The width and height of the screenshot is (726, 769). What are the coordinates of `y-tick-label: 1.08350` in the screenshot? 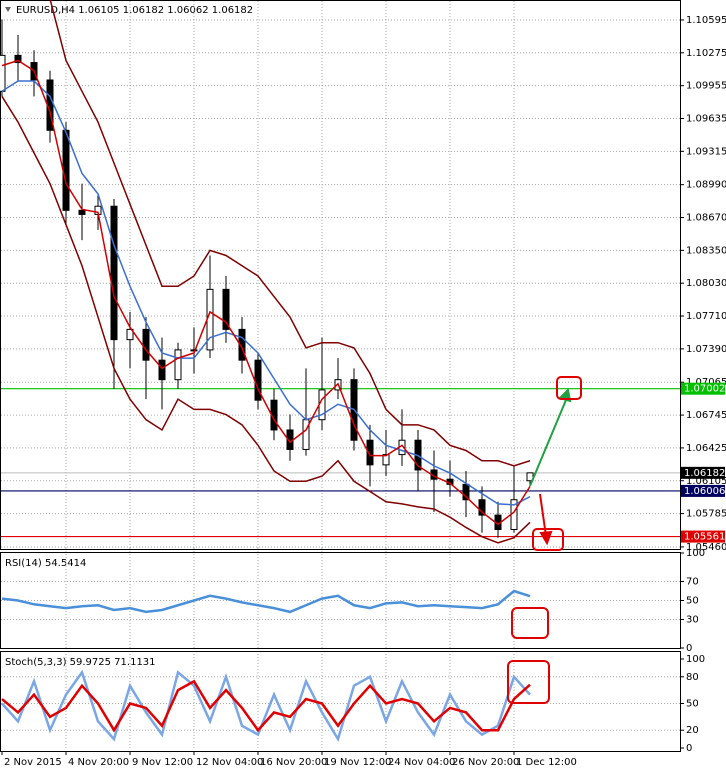 It's located at (706, 250).